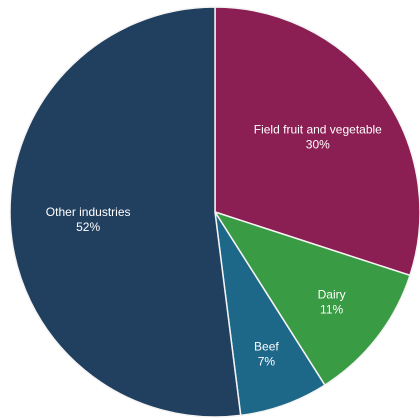 Image resolution: width=420 pixels, height=420 pixels. What do you see at coordinates (88, 212) in the screenshot?
I see `slice-category-label: Other industries` at bounding box center [88, 212].